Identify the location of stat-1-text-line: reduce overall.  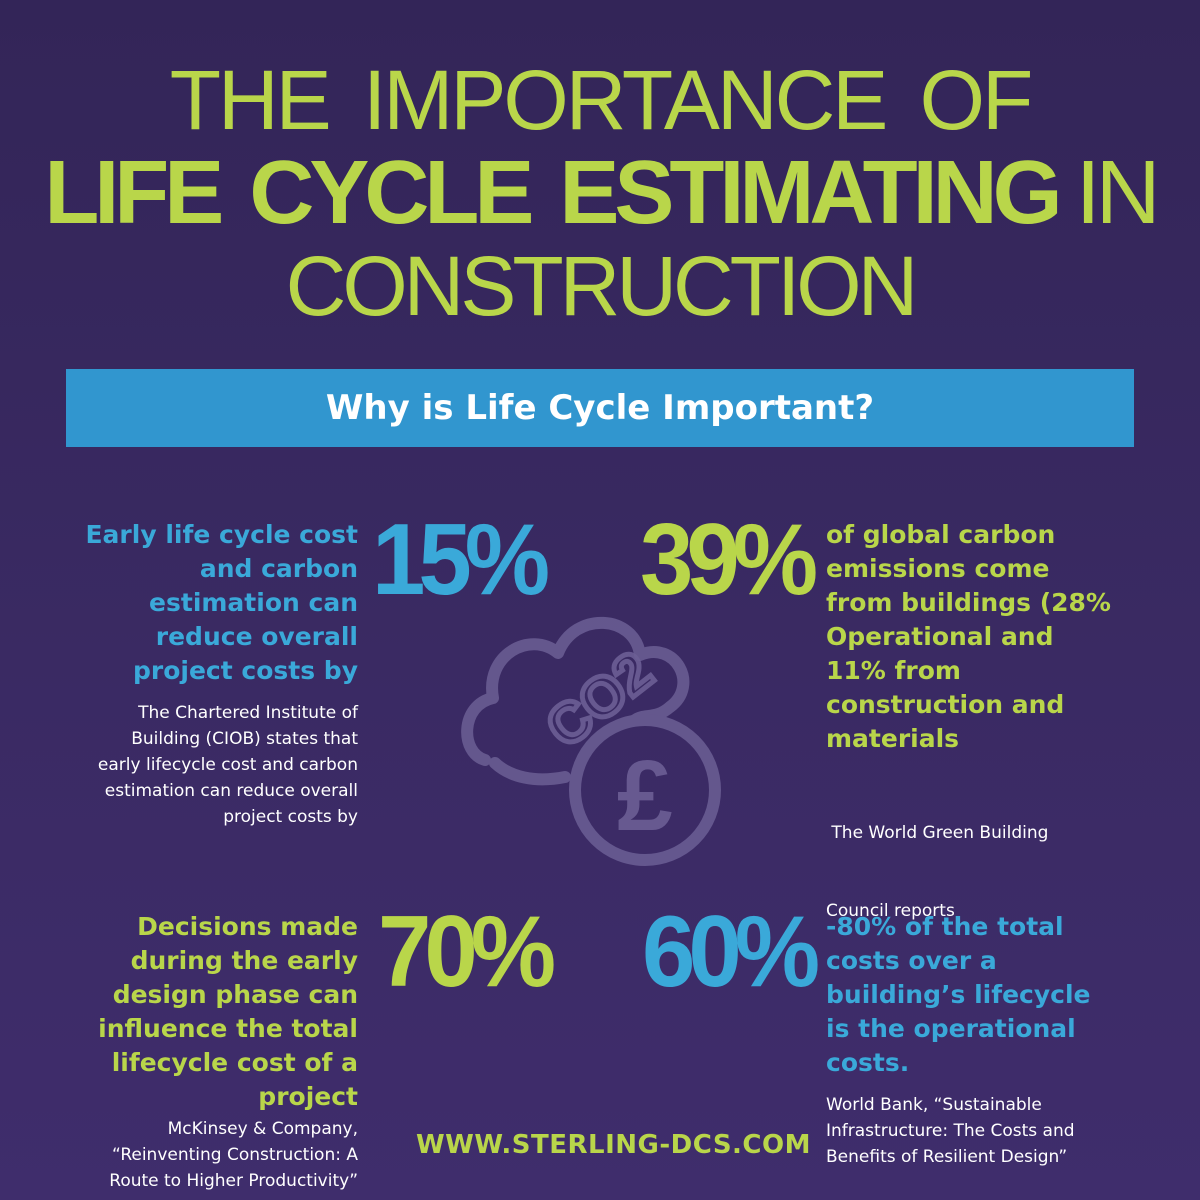
(256, 636).